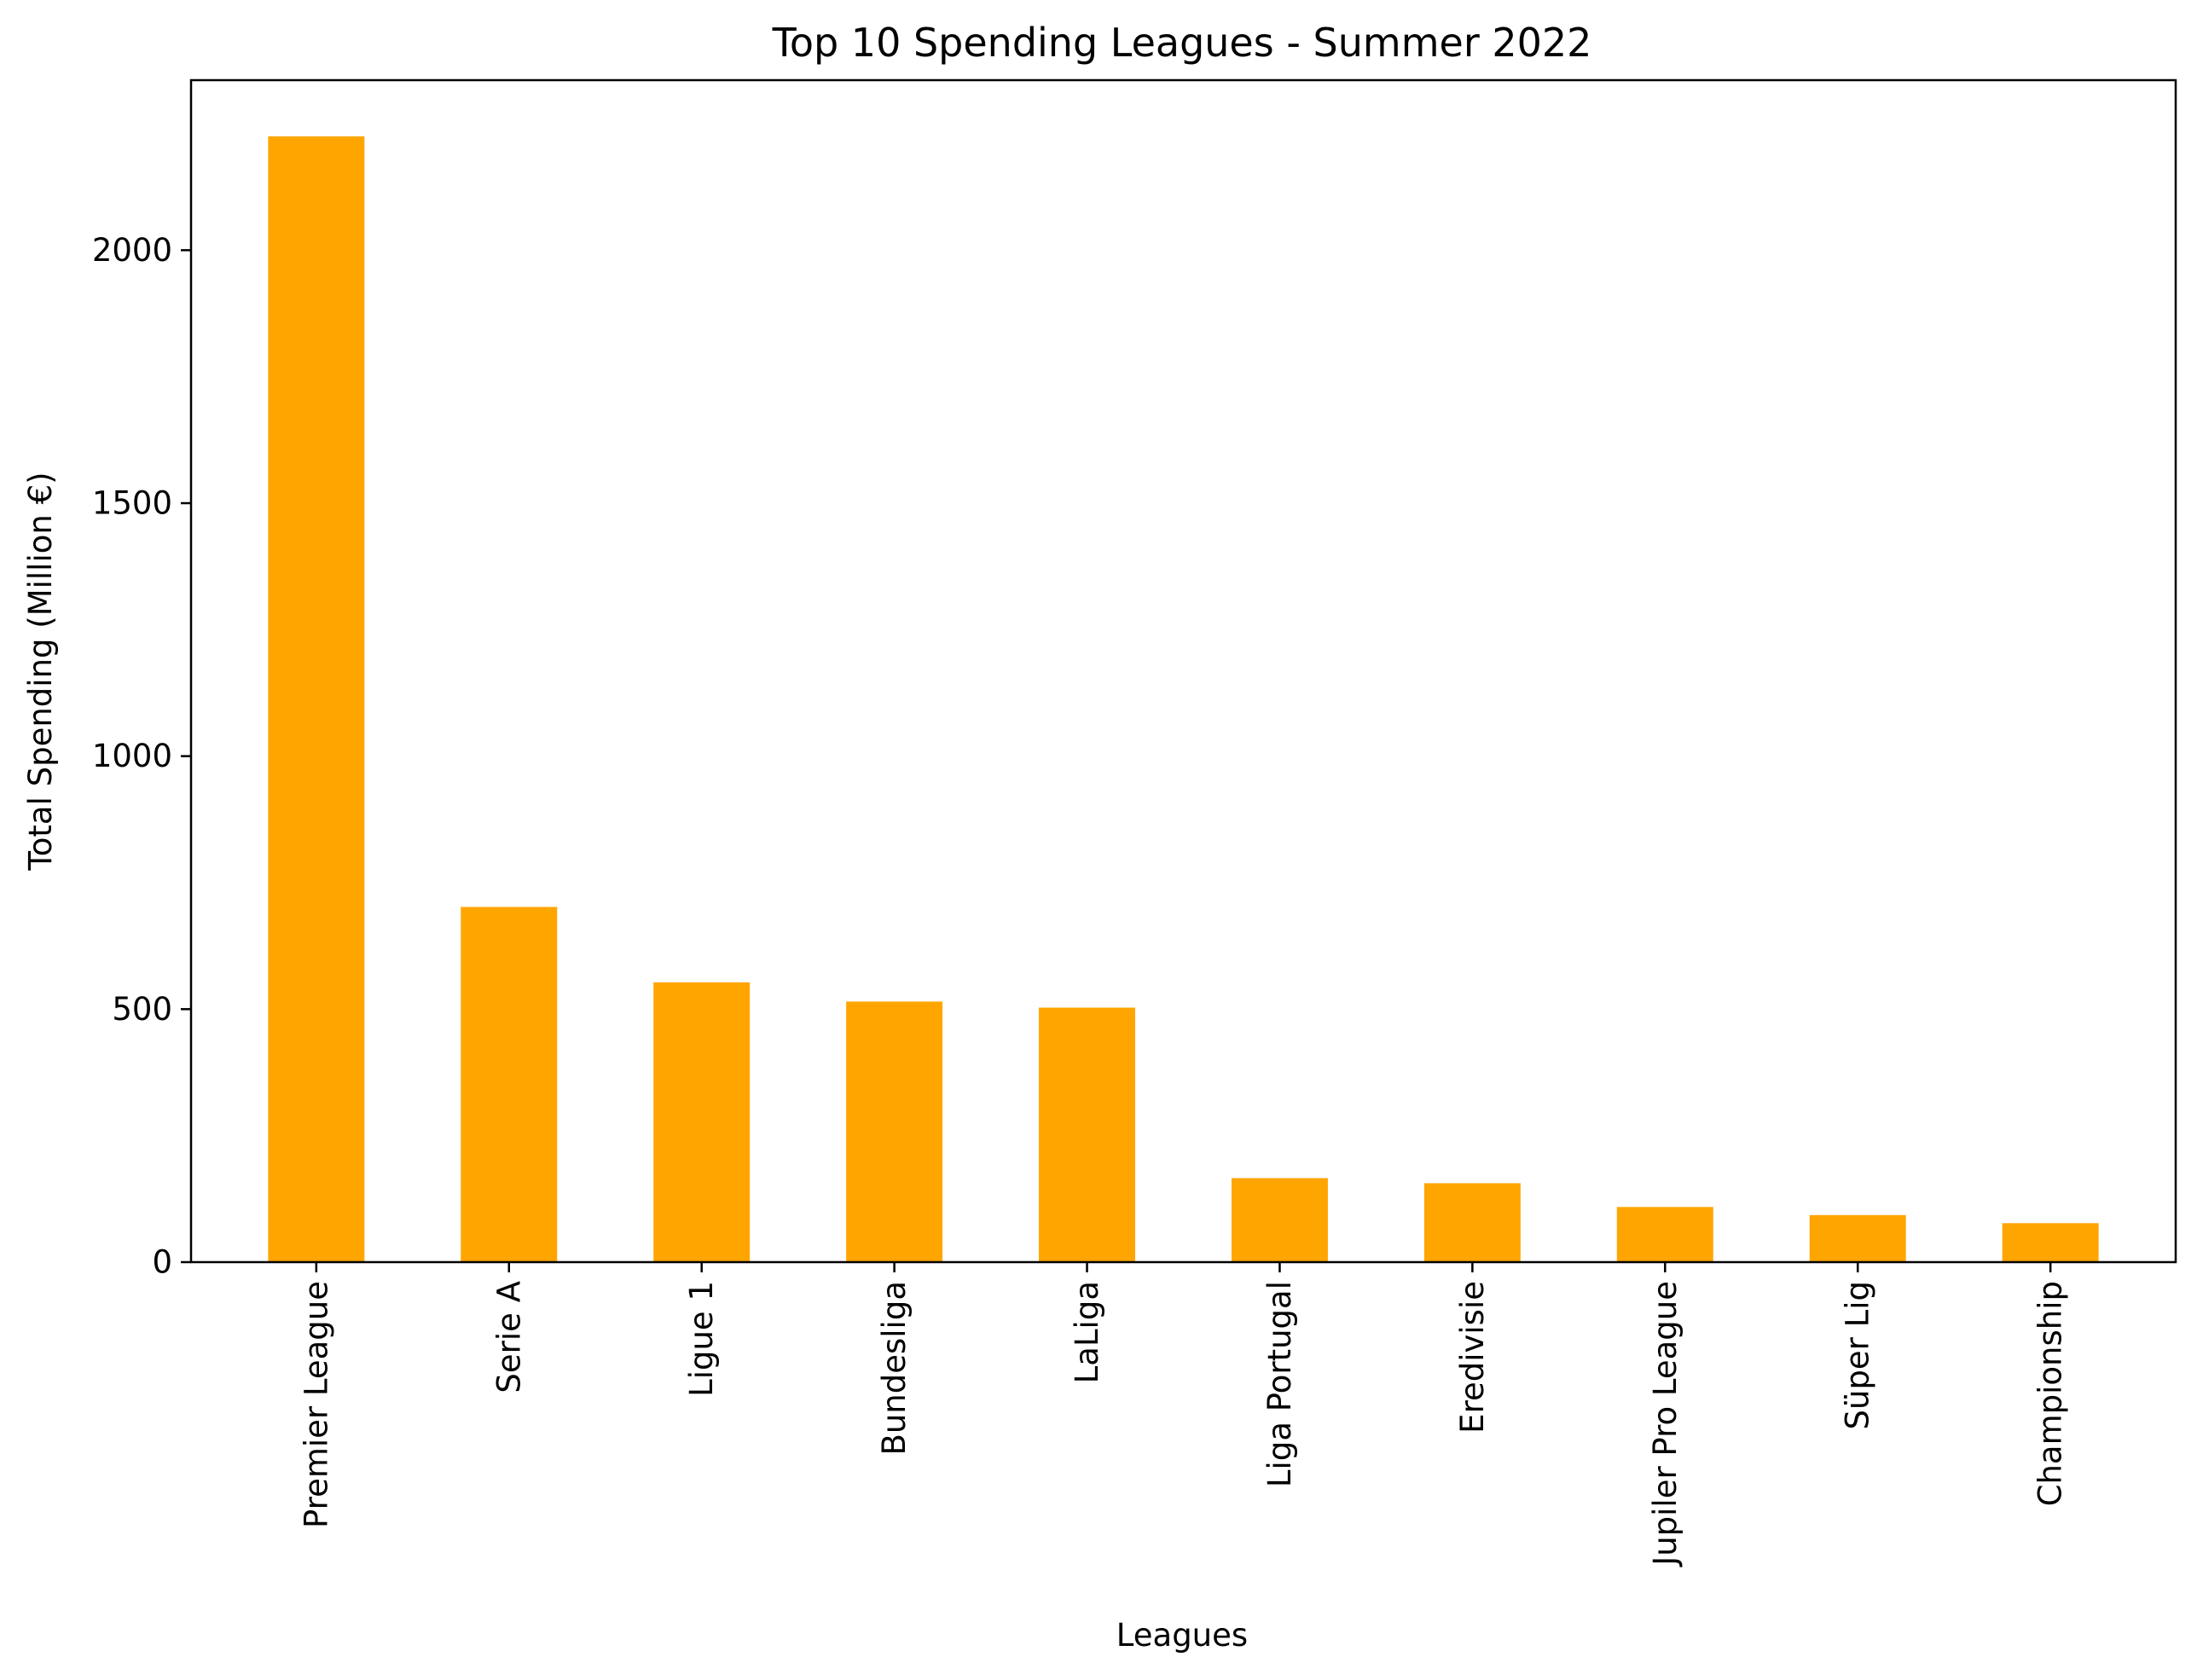 This screenshot has height=1680, width=2197. What do you see at coordinates (2051, 1393) in the screenshot?
I see `x-tick-label-9: Championship` at bounding box center [2051, 1393].